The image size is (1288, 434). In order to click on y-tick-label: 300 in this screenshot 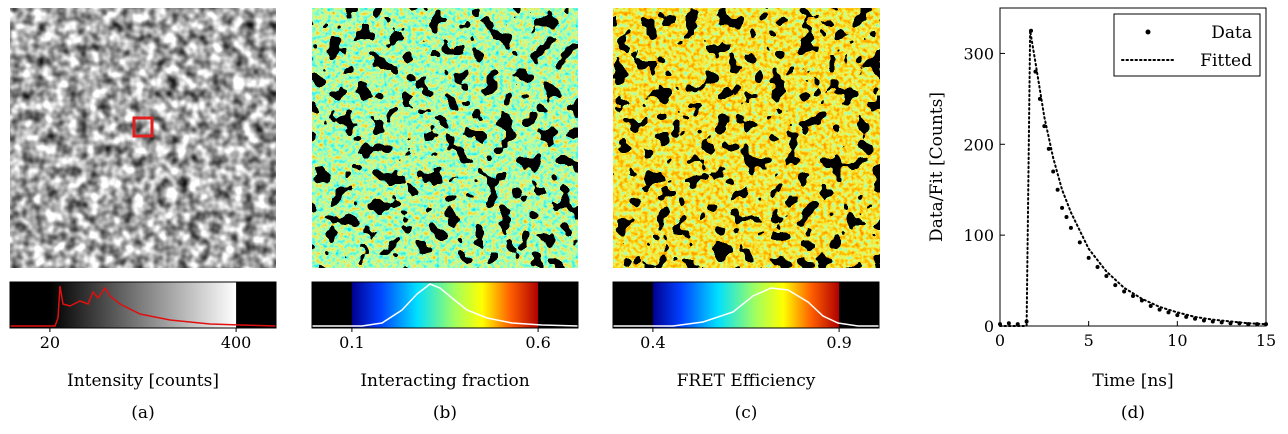, I will do `click(978, 53)`.